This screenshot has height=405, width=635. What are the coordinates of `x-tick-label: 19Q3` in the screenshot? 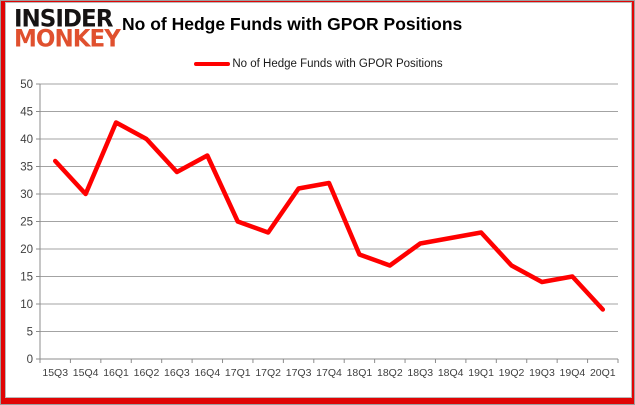 It's located at (542, 373).